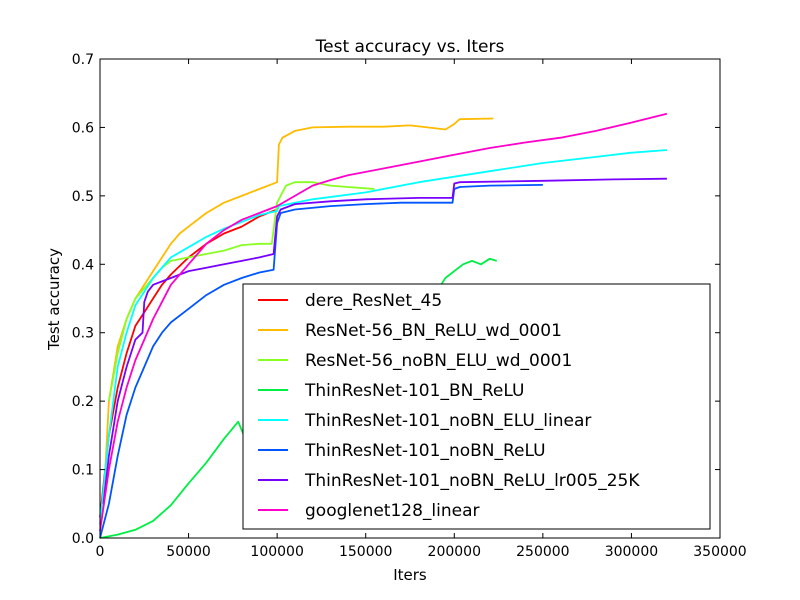 The height and width of the screenshot is (600, 800). What do you see at coordinates (447, 421) in the screenshot?
I see `legend-label: ThinResNet-101_noBN_ELU_linear` at bounding box center [447, 421].